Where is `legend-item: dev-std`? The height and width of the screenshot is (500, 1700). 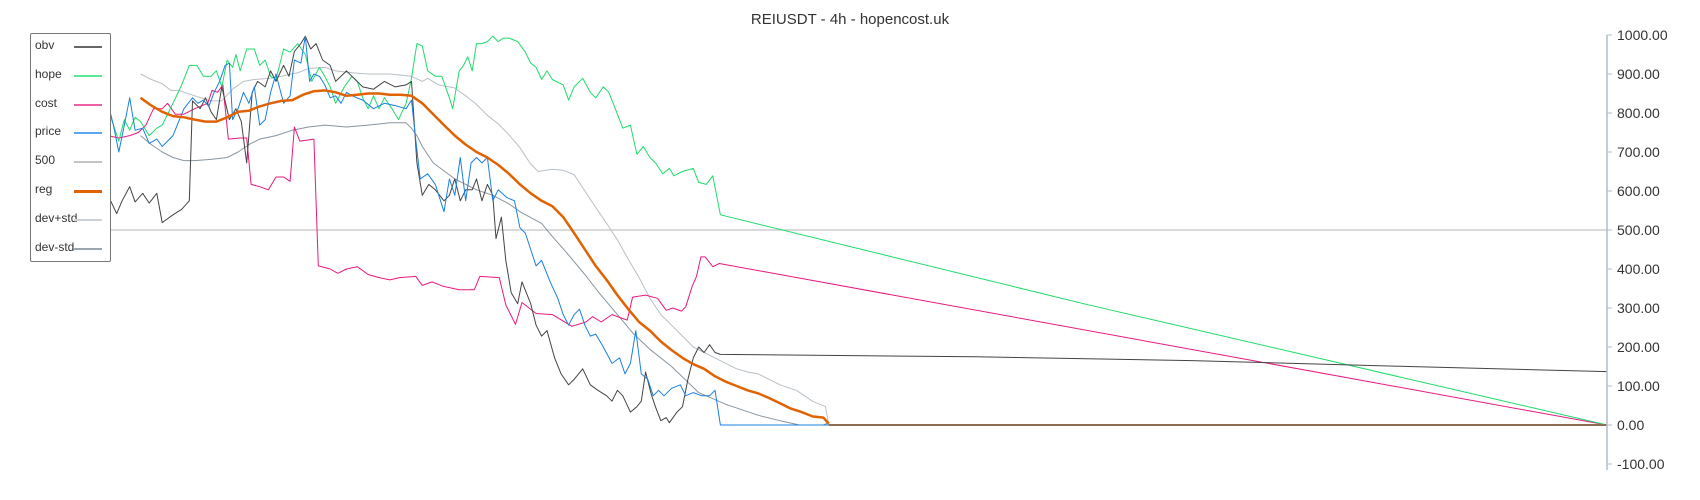
legend-item: dev-std is located at coordinates (70, 248).